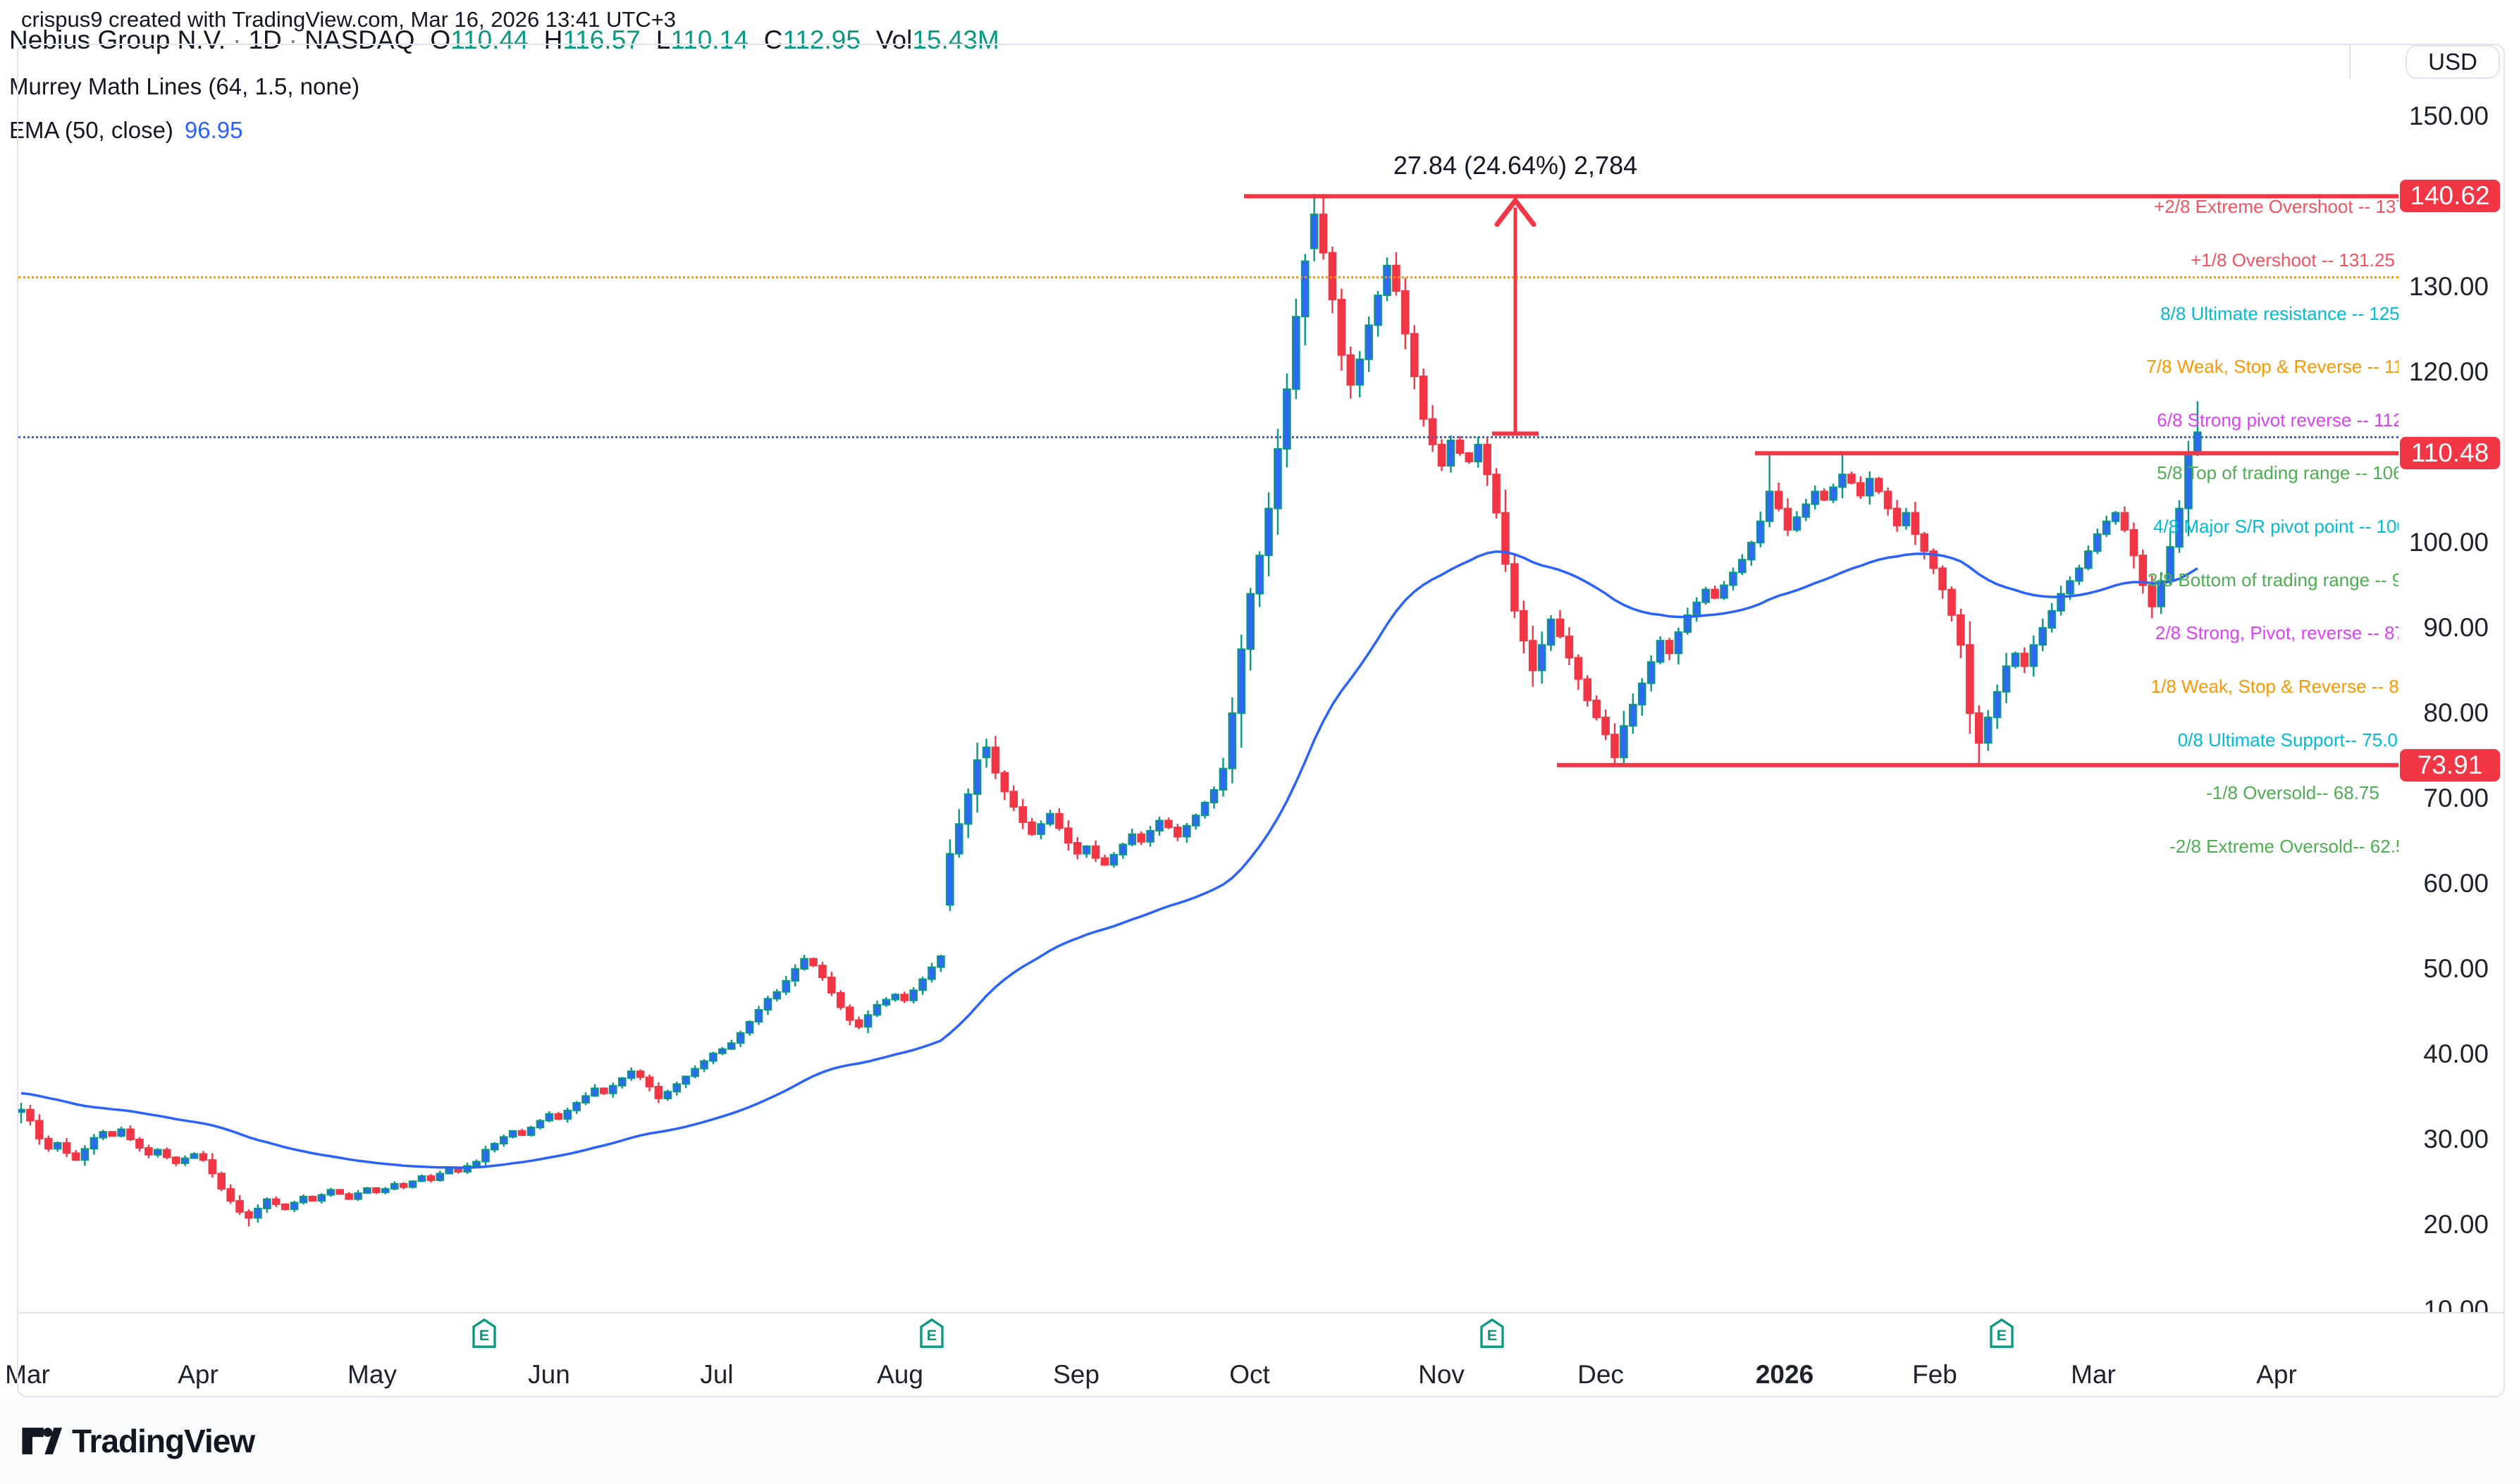  Describe the element at coordinates (1208, 277) in the screenshot. I see `murrey-overshoot-dotted-line` at that location.